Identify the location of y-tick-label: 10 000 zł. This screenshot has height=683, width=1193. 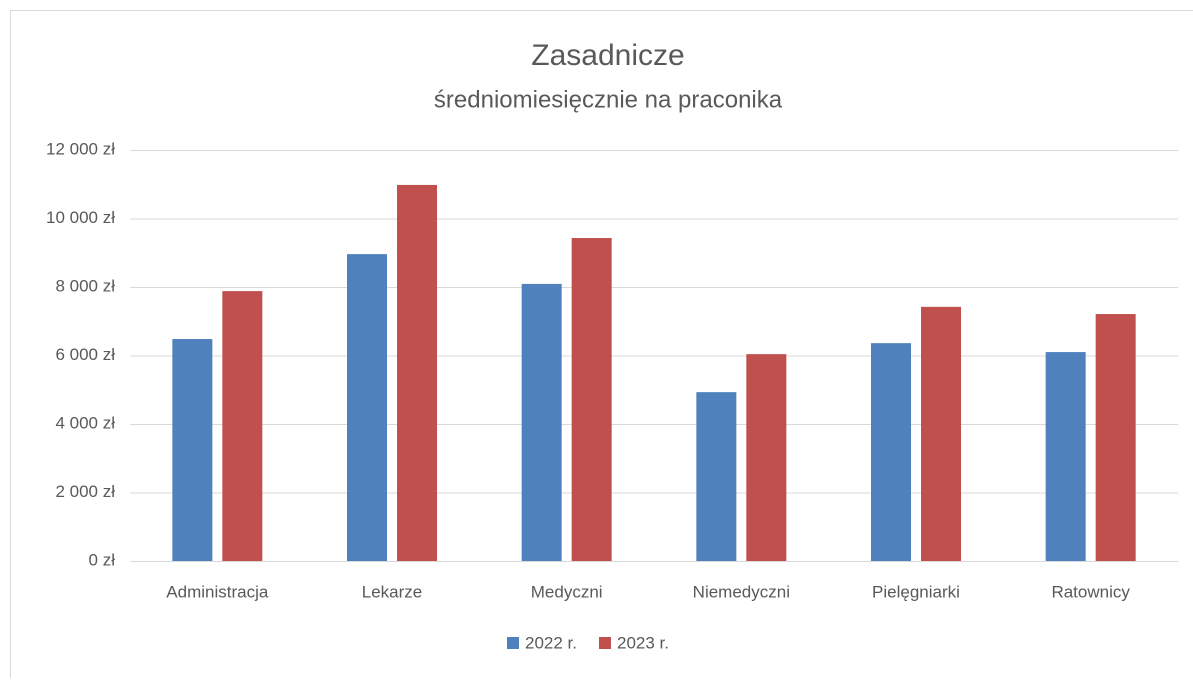
(80, 217).